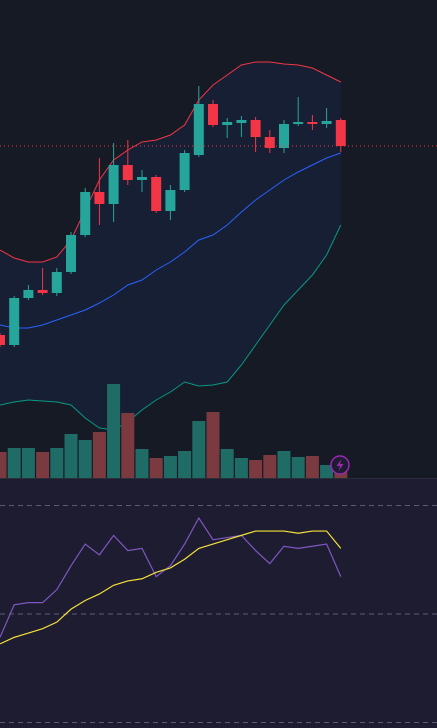  What do you see at coordinates (174, 431) in the screenshot?
I see `volume` at bounding box center [174, 431].